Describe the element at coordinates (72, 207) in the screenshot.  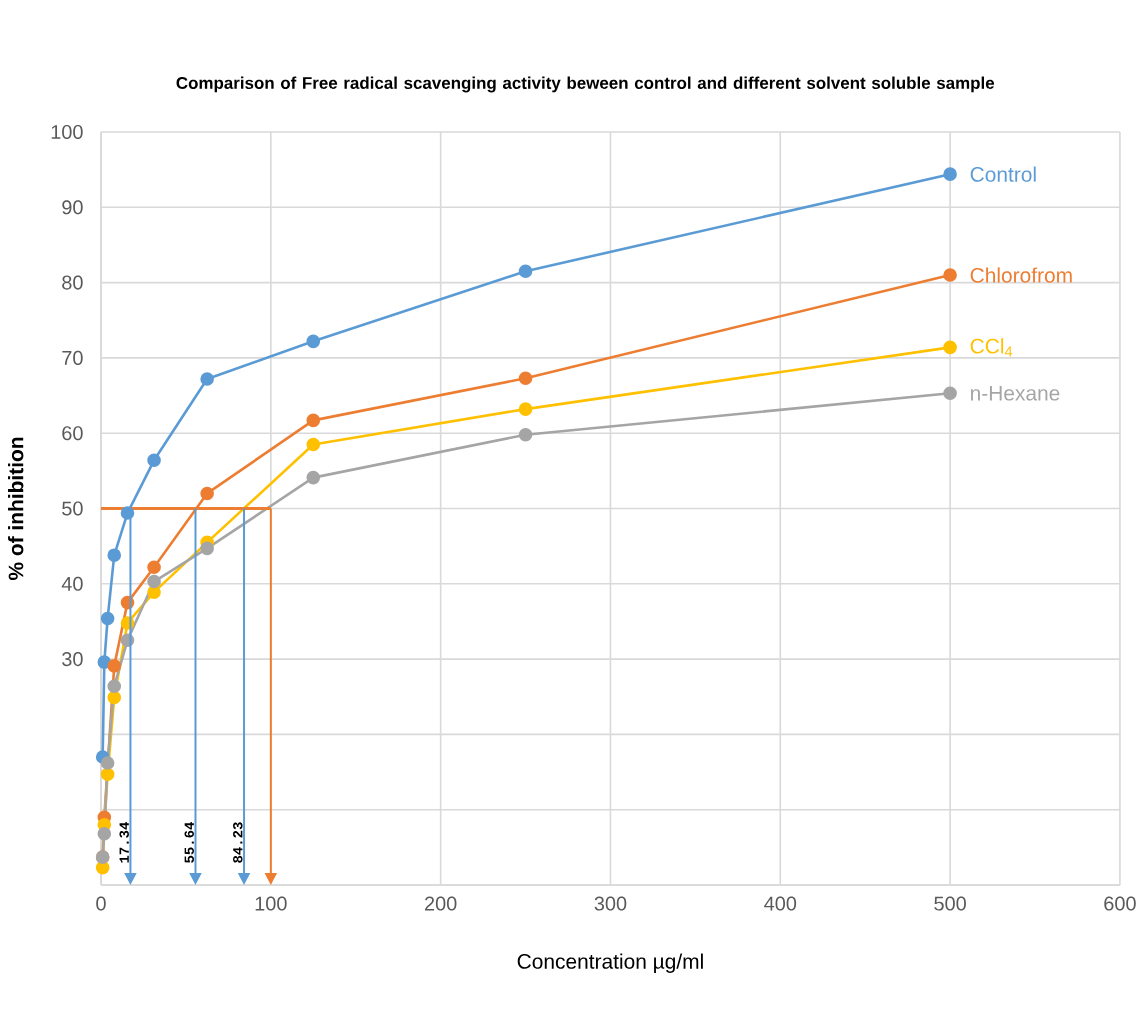
I see `y-tick-label: 90` at that location.